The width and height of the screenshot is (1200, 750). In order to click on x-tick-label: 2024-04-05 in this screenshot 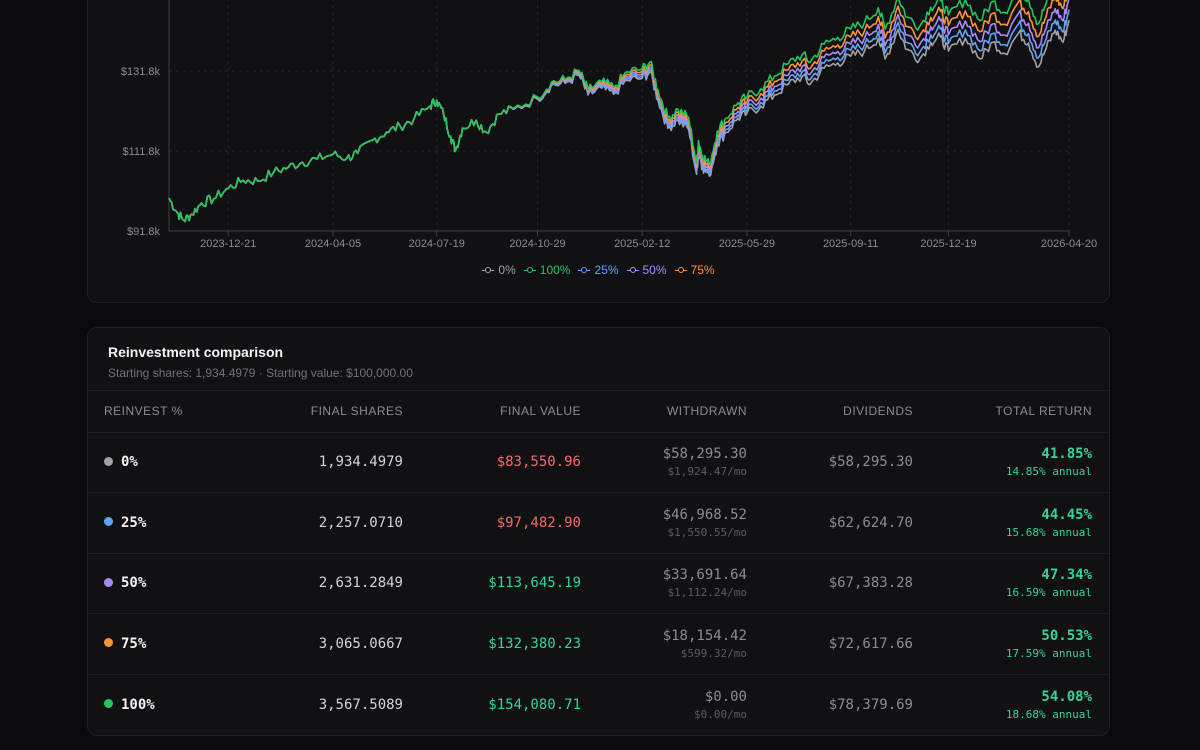, I will do `click(333, 244)`.